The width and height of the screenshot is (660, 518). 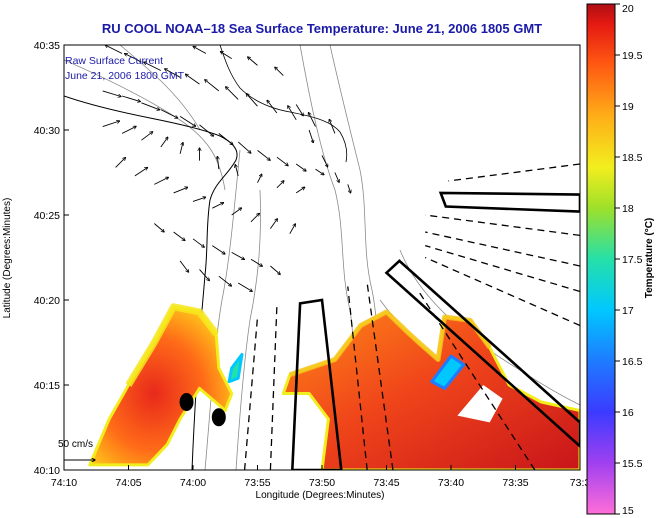 What do you see at coordinates (125, 76) in the screenshot?
I see `legend-current-time: June 21, 2006 1800 GMT` at bounding box center [125, 76].